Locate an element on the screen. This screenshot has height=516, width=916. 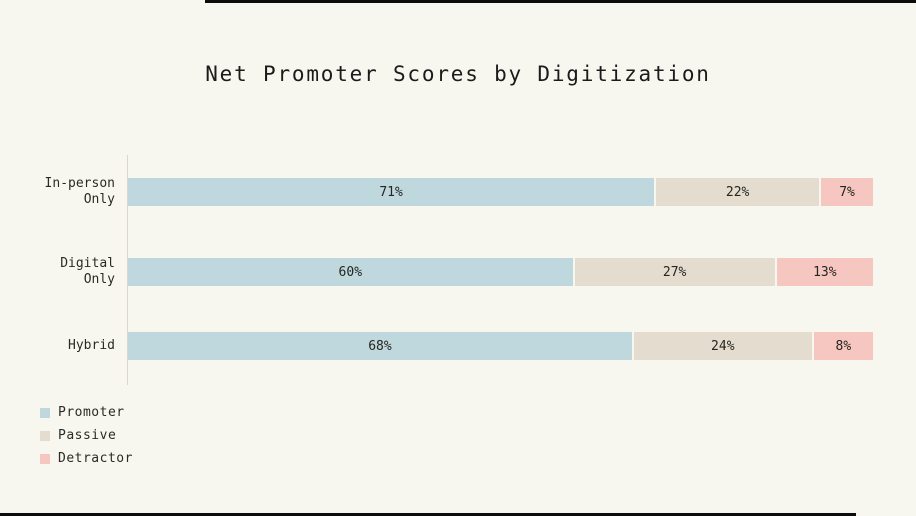
bar-segment-passive: 27% is located at coordinates (674, 272).